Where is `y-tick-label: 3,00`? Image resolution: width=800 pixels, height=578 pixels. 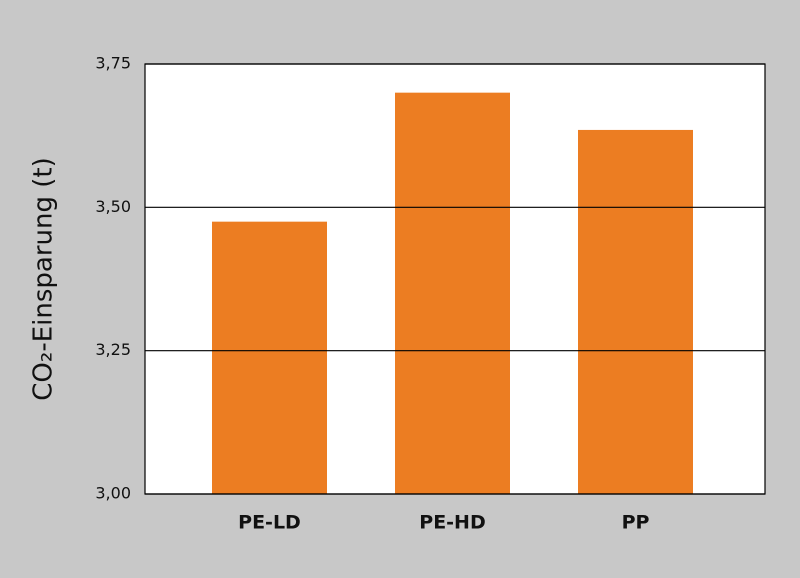
y-tick-label: 3,00 is located at coordinates (113, 493).